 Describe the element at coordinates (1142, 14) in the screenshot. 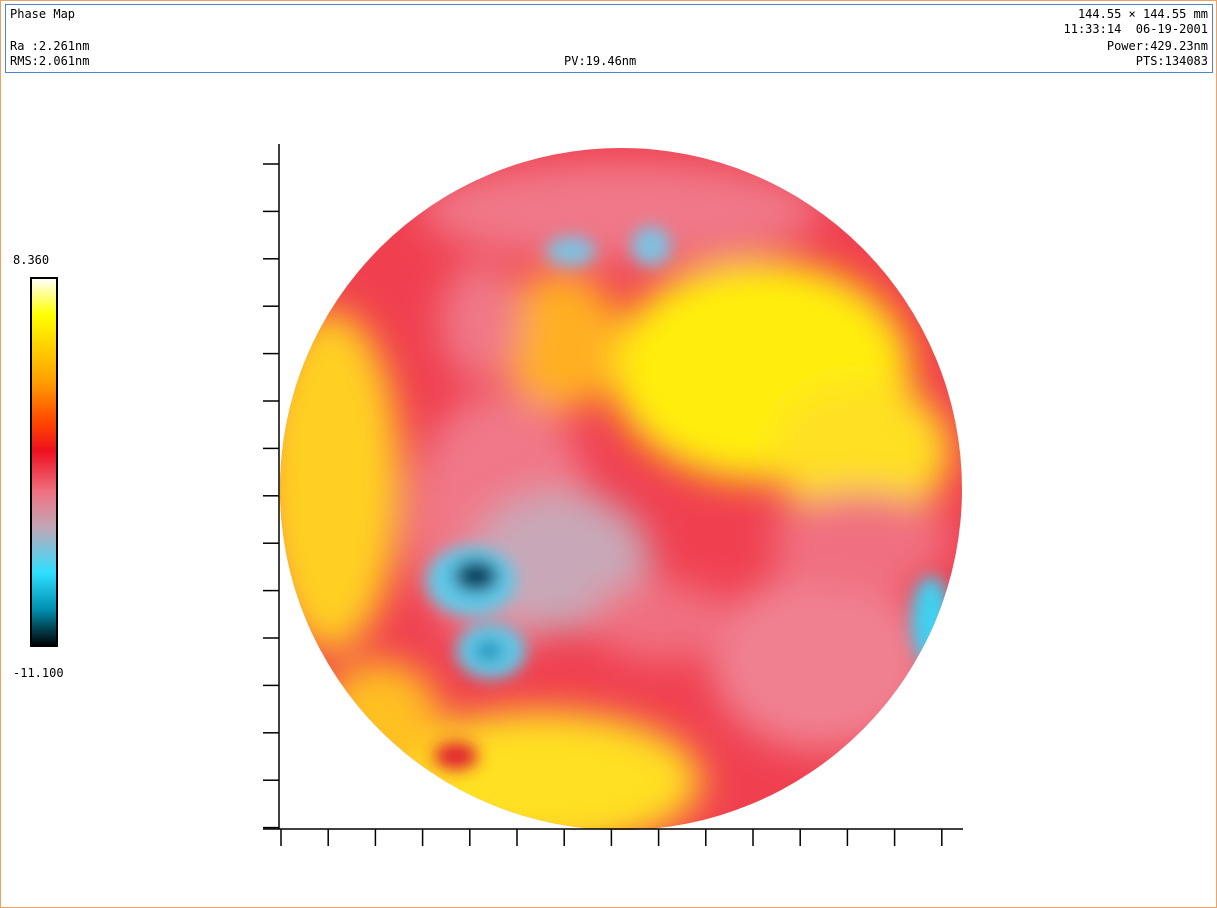

I see `size: 144.55 × 144.55 mm` at that location.